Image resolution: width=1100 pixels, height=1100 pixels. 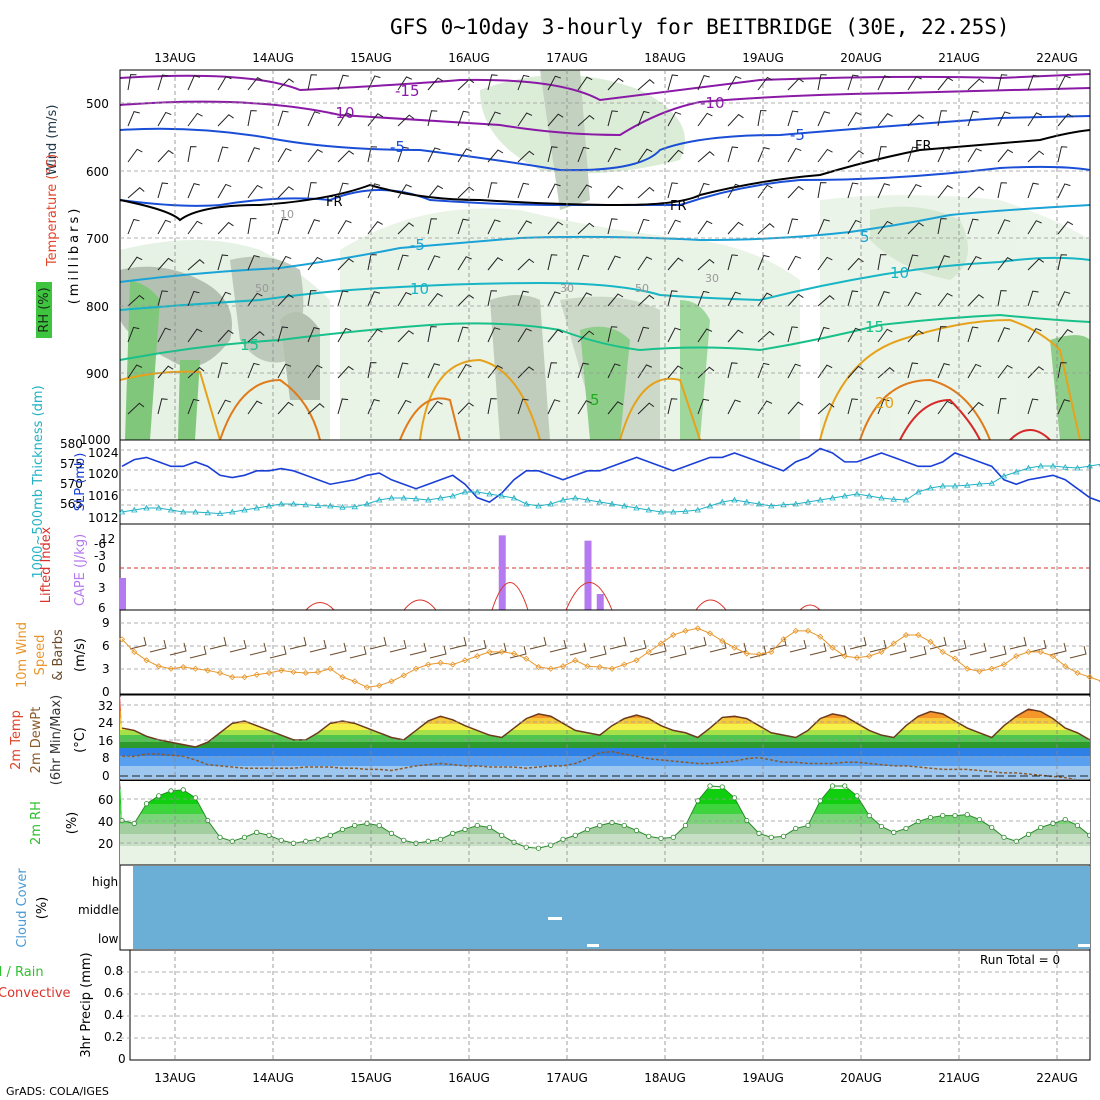 What do you see at coordinates (97, 172) in the screenshot?
I see `pressure-tick: 600` at bounding box center [97, 172].